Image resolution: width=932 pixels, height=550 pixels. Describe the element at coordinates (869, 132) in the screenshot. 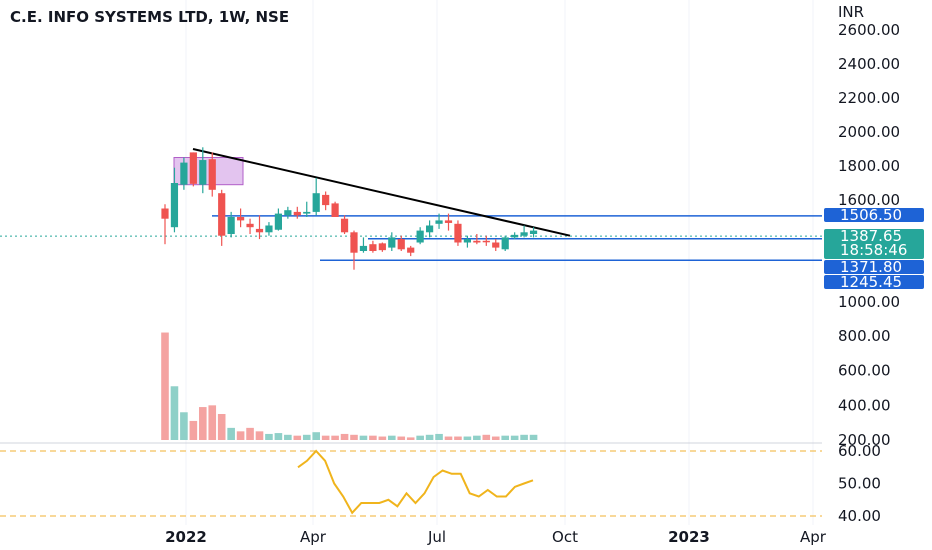

I see `price-axis-label: 2000.00` at that location.